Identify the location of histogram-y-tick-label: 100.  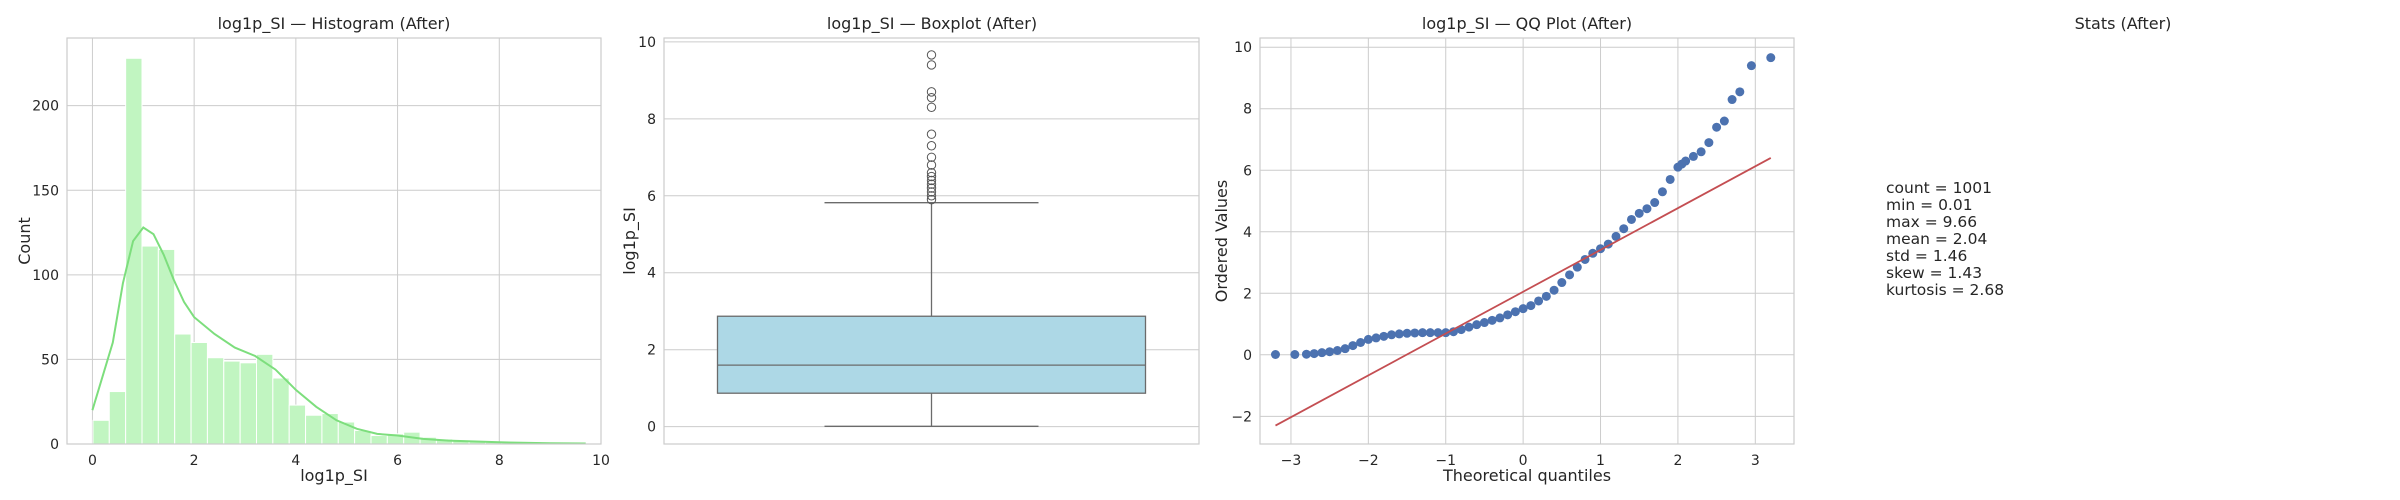
(45, 276).